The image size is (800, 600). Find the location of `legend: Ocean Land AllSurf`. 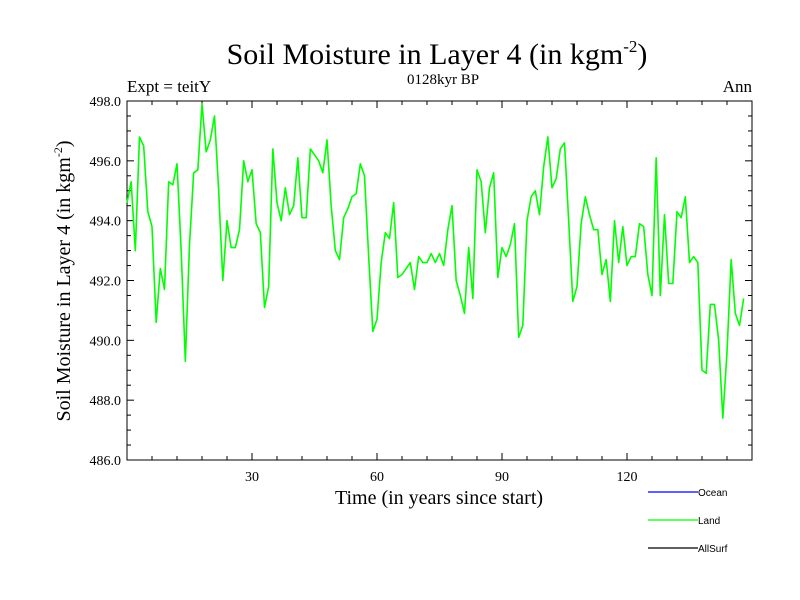

legend: Ocean Land AllSurf is located at coordinates (688, 521).